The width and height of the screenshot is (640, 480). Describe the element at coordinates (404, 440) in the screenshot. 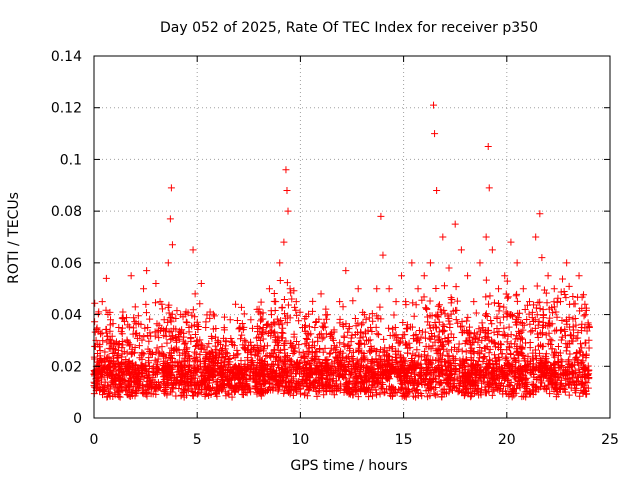

I see `x-tick-label: 15` at that location.